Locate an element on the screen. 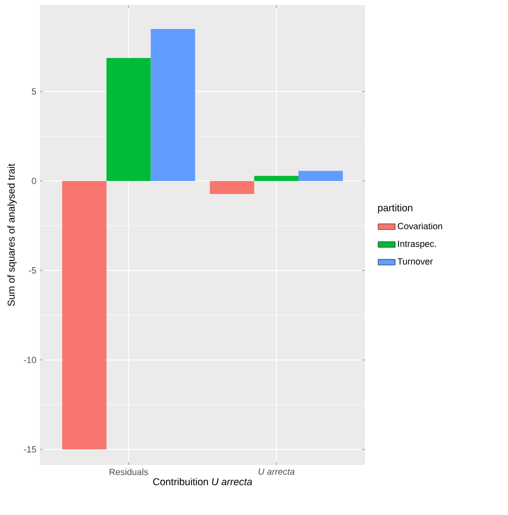 This screenshot has width=508, height=515. x-tick-label: U arrecta is located at coordinates (276, 471).